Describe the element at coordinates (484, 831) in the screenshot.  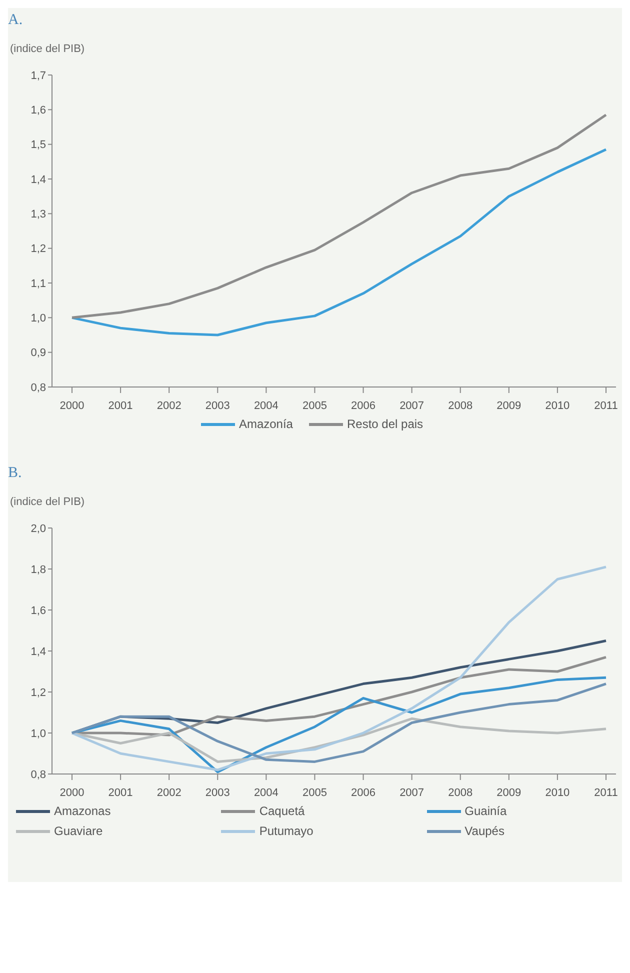
I see `legend-label: Vaupés` at that location.